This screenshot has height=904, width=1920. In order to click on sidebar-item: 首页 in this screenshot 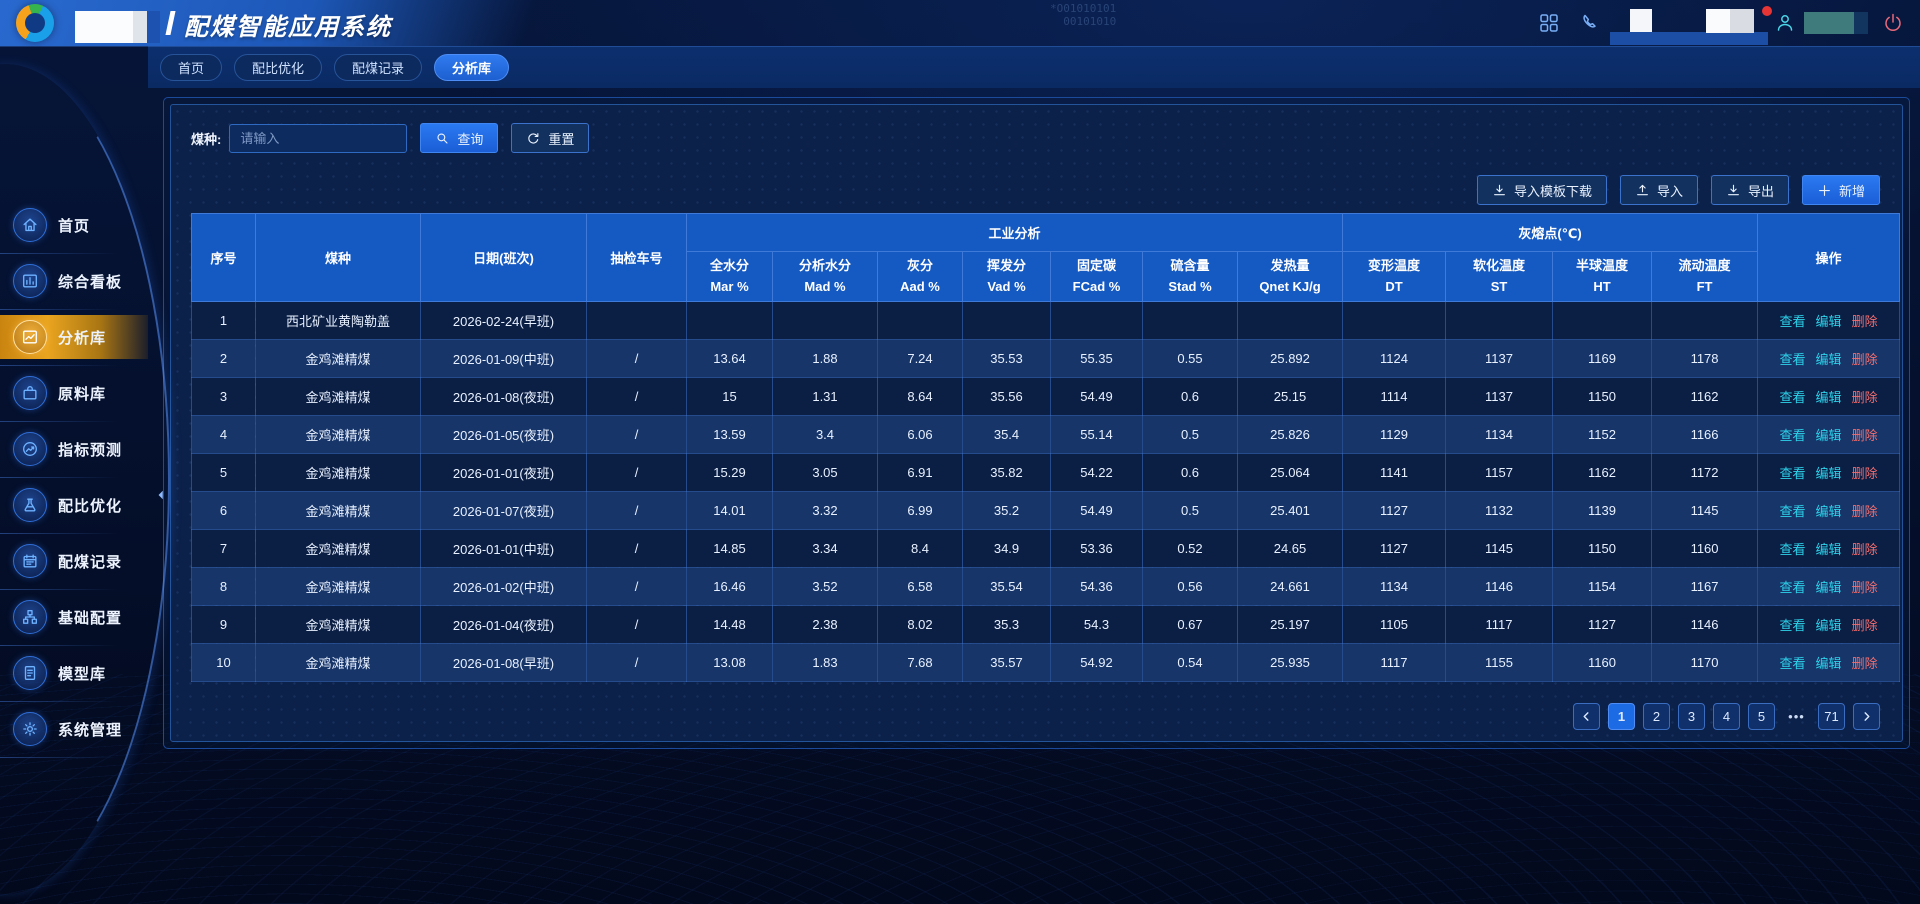, I will do `click(74, 228)`.